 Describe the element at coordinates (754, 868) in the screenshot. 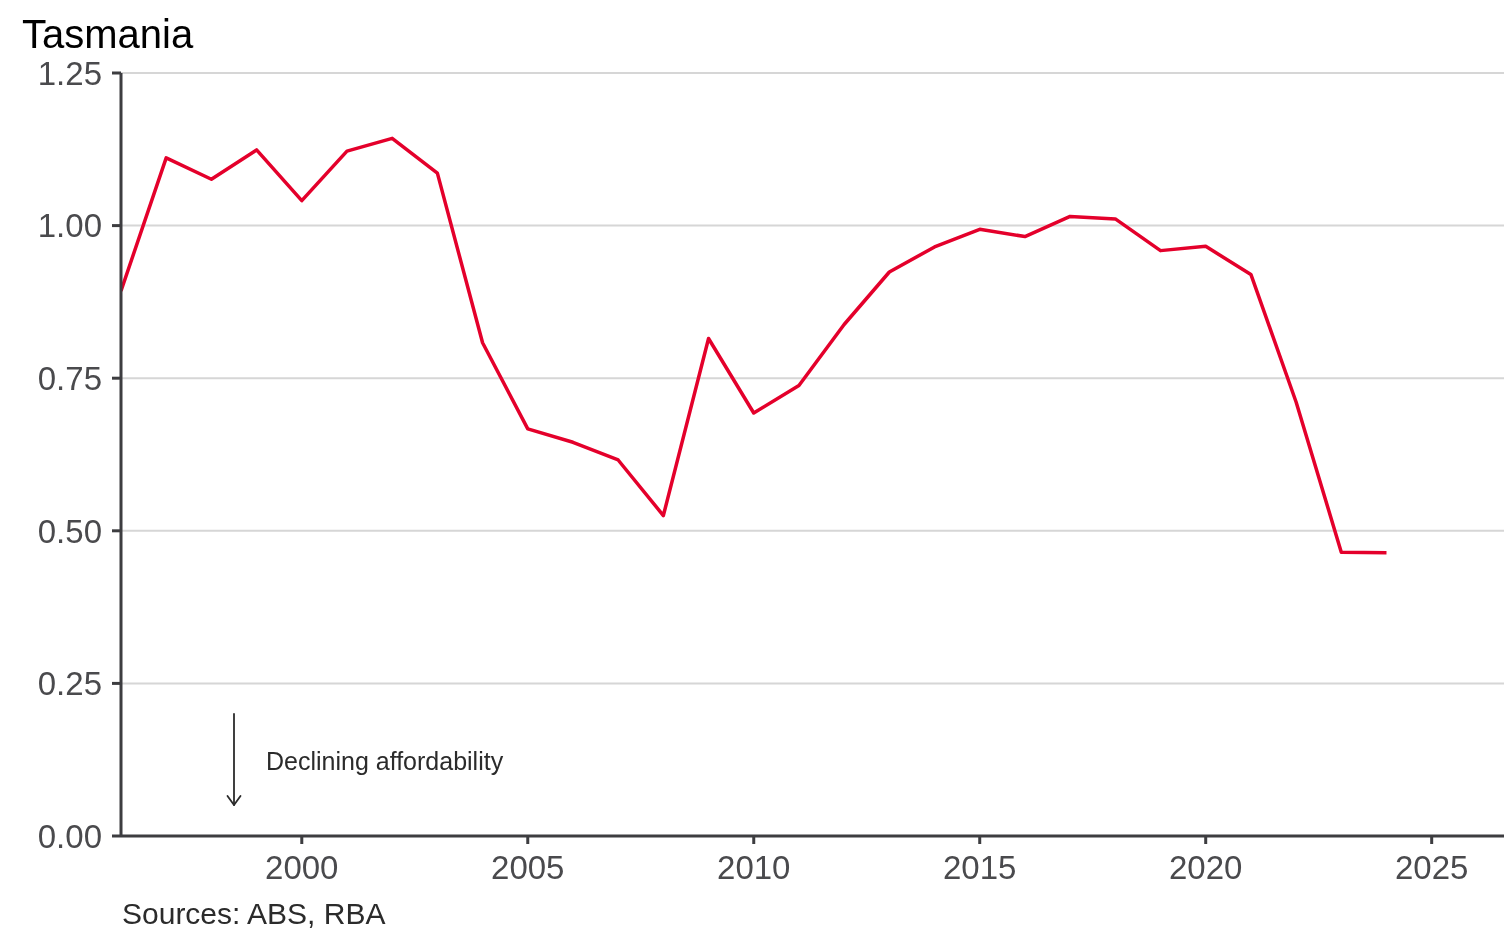

I see `x-tick-label: 2010` at that location.